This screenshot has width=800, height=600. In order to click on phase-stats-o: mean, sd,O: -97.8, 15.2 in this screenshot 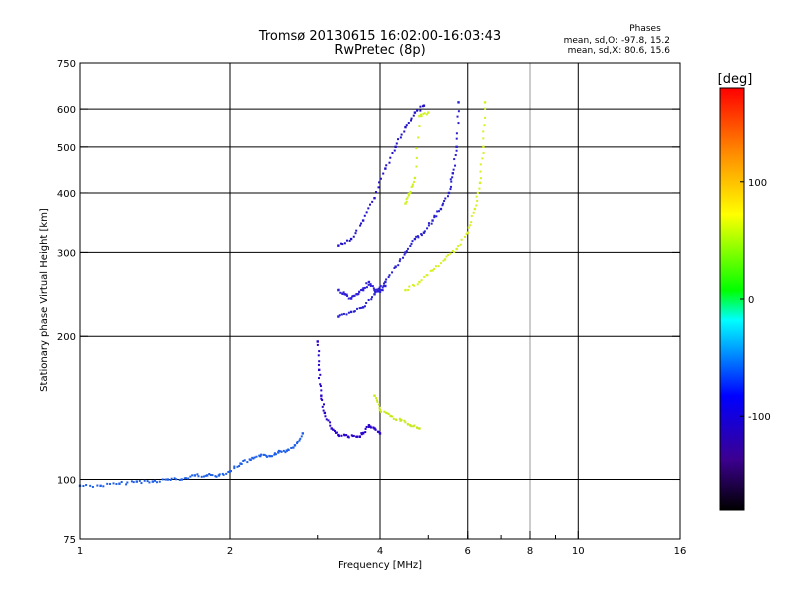, I will do `click(617, 41)`.